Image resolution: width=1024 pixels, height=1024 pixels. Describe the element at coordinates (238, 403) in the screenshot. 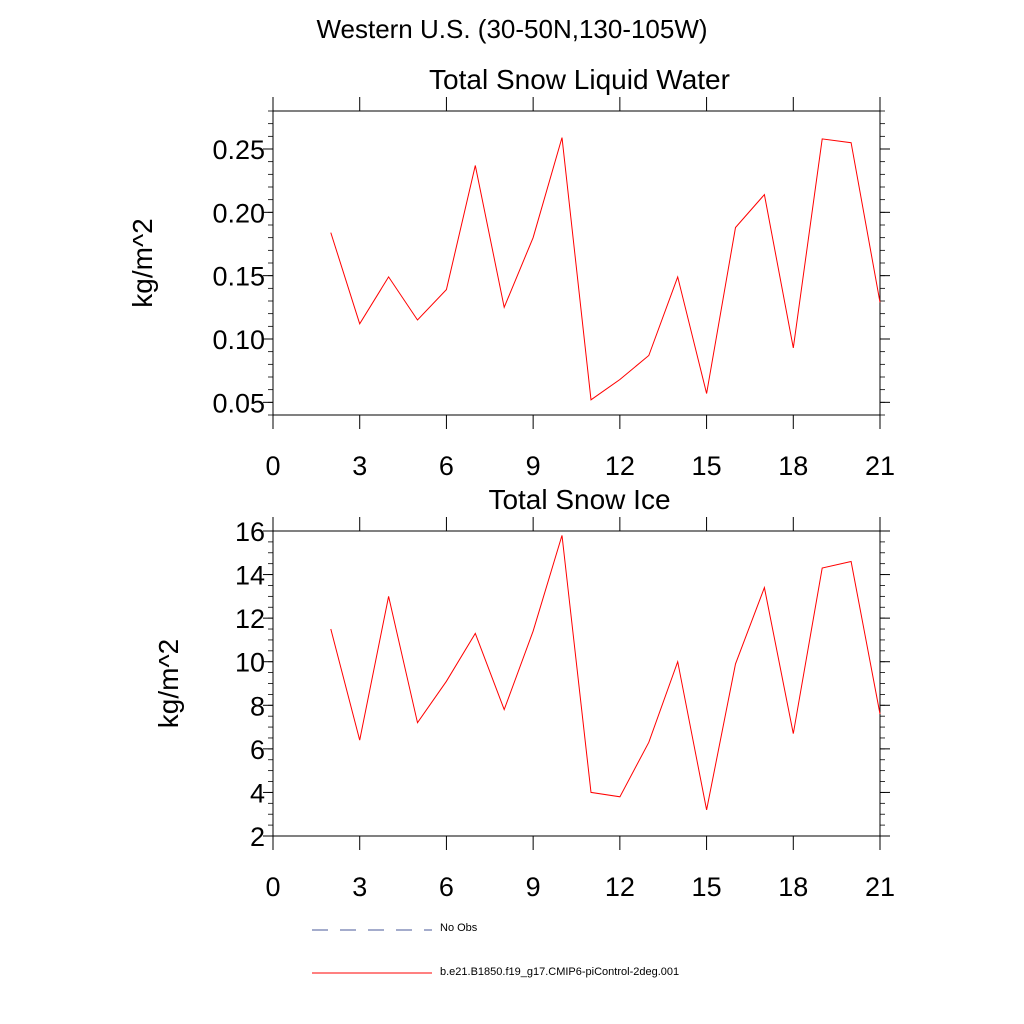

I see `y-tick-label: 0.05` at that location.